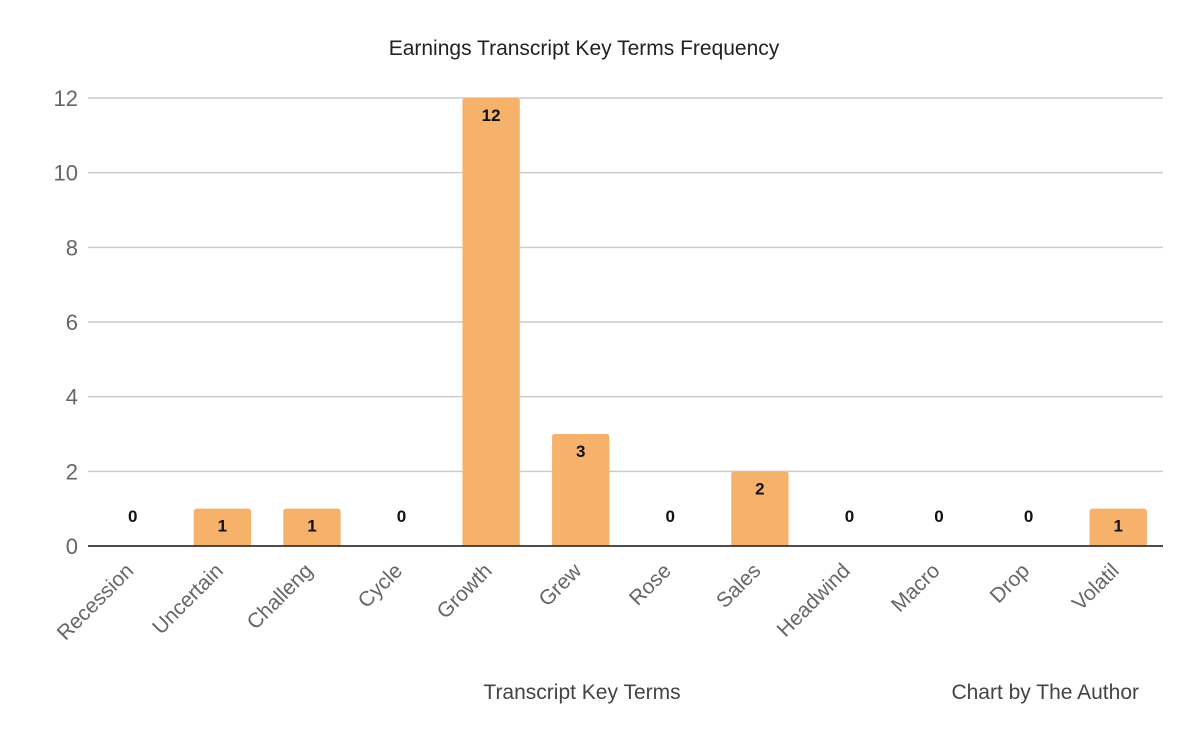 The width and height of the screenshot is (1200, 741). What do you see at coordinates (759, 488) in the screenshot?
I see `data-label: 2` at bounding box center [759, 488].